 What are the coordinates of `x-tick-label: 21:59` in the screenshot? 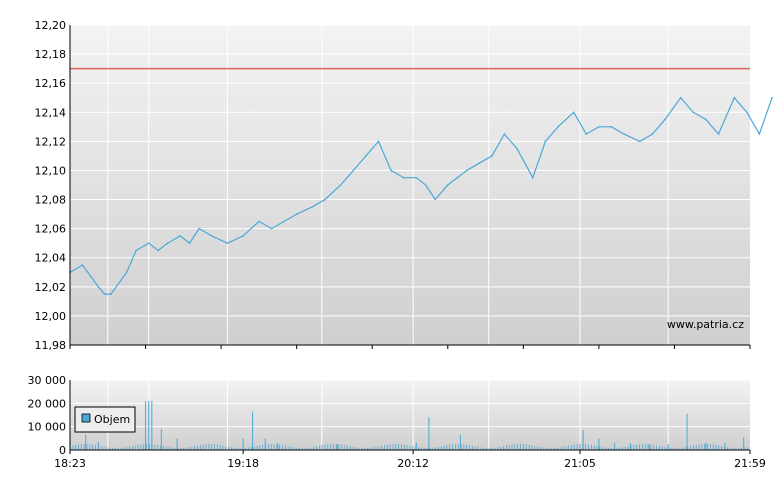 It's located at (750, 463).